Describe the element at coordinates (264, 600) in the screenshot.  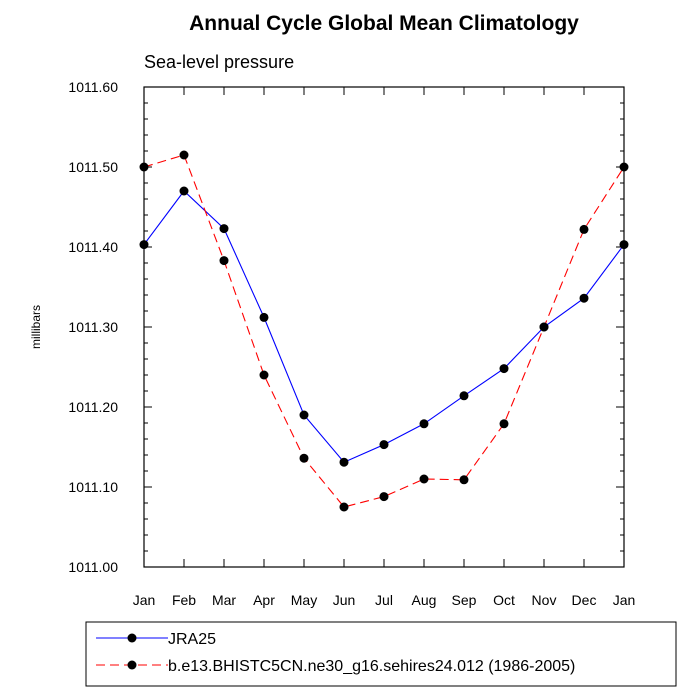
I see `x-tick-label: Apr` at that location.